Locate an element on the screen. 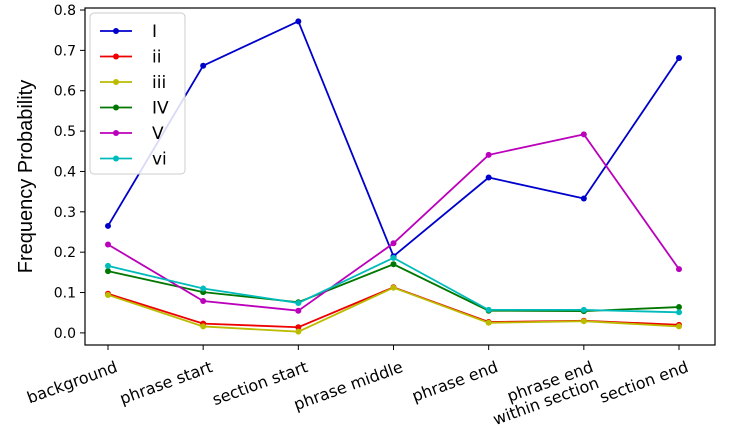 The width and height of the screenshot is (737, 428). legend-label: IV is located at coordinates (160, 109).